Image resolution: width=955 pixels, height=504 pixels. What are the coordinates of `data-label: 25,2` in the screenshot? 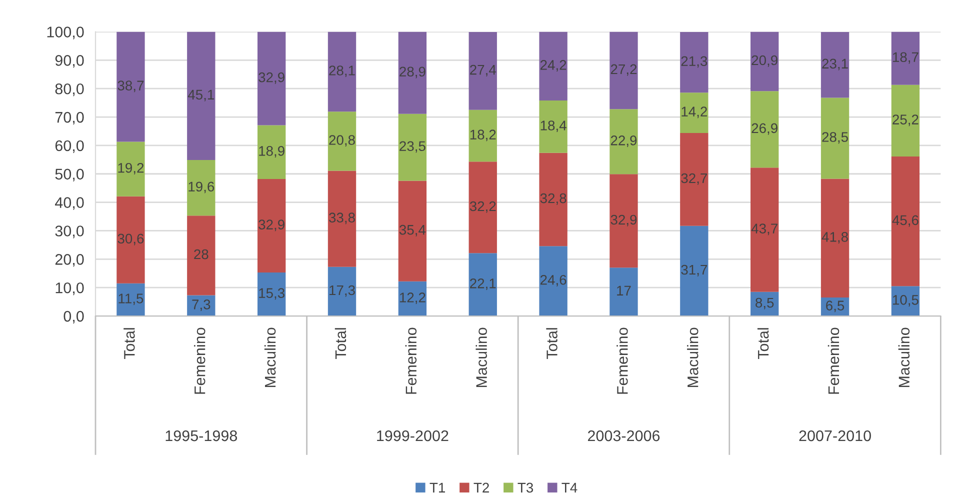 It's located at (905, 120).